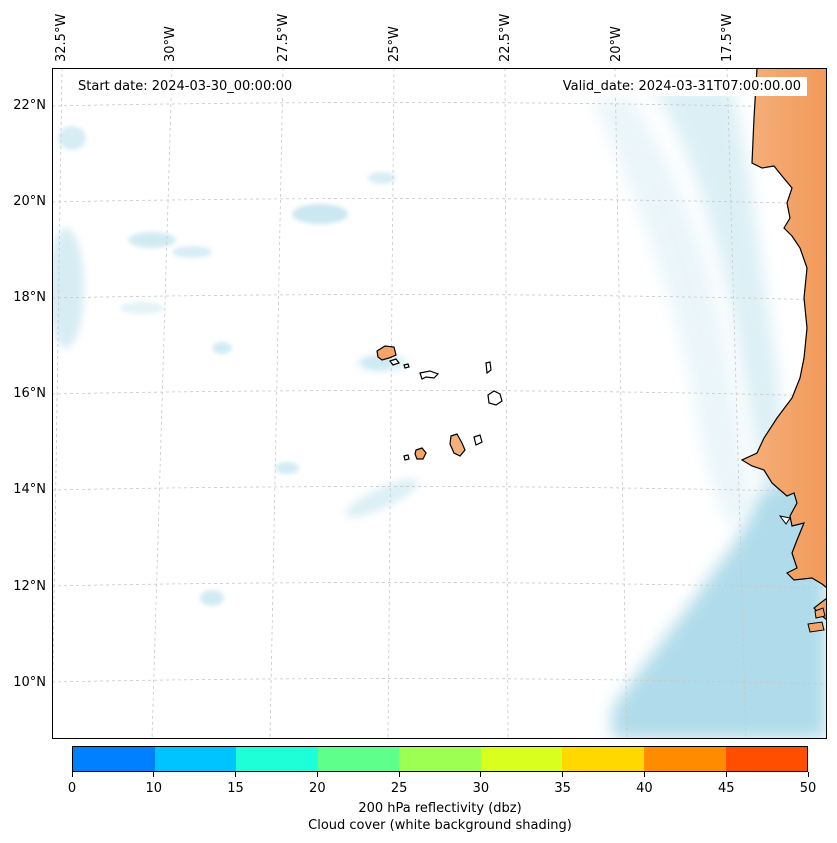 The width and height of the screenshot is (837, 843). What do you see at coordinates (29, 489) in the screenshot?
I see `lat-label: 14°N` at bounding box center [29, 489].